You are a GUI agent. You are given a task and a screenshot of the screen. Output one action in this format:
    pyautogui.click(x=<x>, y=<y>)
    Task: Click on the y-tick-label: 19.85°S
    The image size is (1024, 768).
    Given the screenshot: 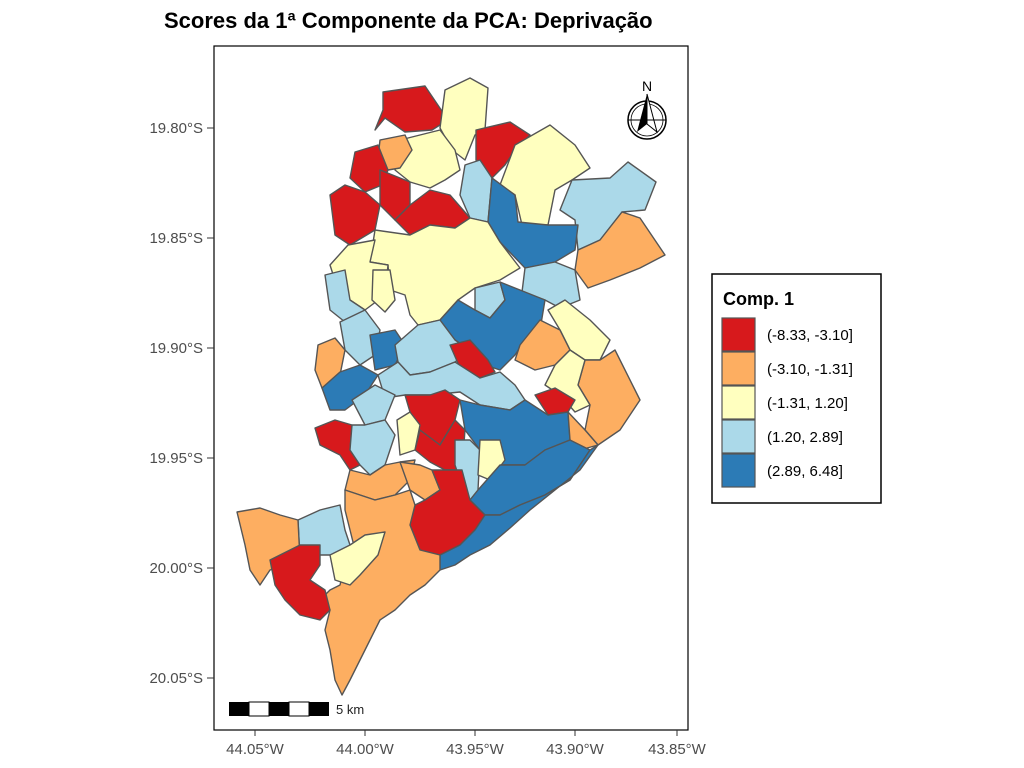 What is the action you would take?
    pyautogui.click(x=176, y=238)
    